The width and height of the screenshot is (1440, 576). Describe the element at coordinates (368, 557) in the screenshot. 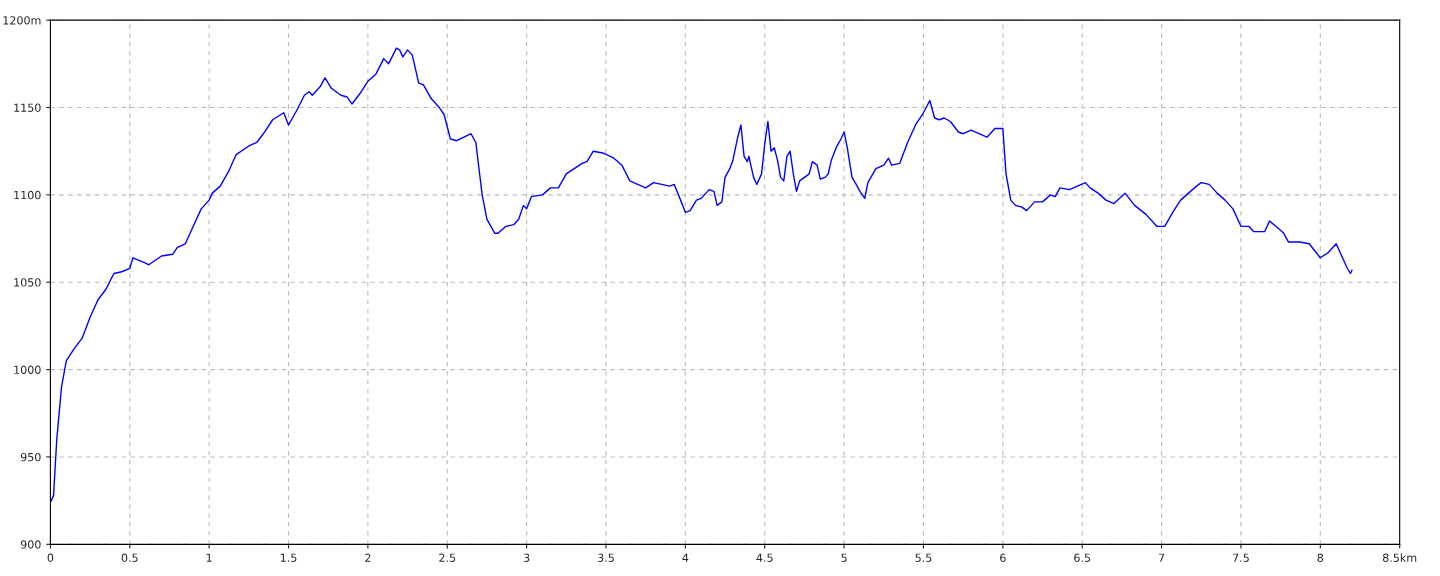

I see `x-tick-label: 2` at that location.